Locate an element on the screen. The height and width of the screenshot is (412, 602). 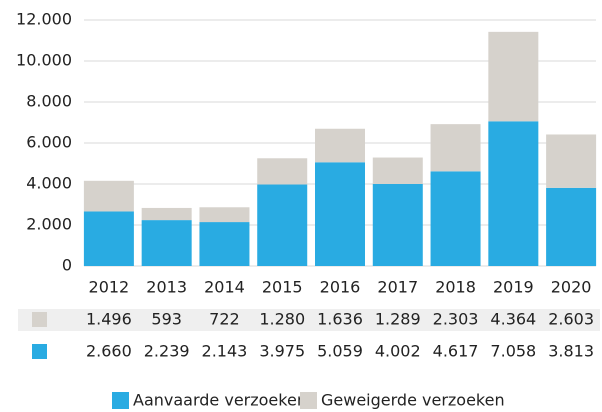
table-value: 1.280 is located at coordinates (282, 319).